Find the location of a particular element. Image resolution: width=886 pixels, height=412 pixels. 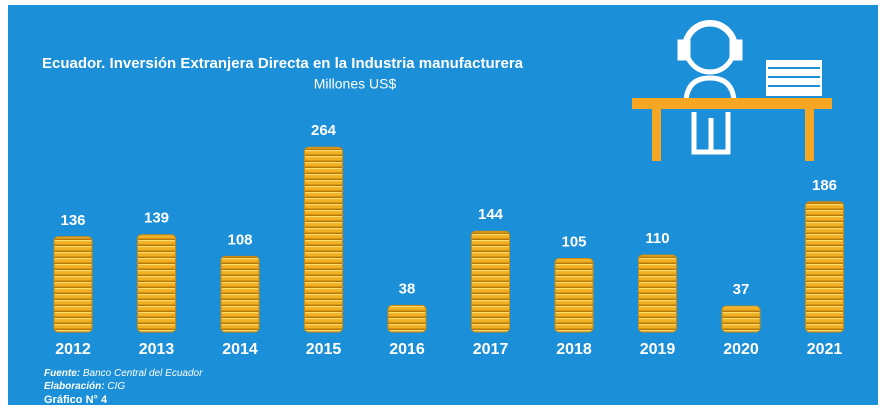

figure-number: Gráfico N° 4 is located at coordinates (76, 400).